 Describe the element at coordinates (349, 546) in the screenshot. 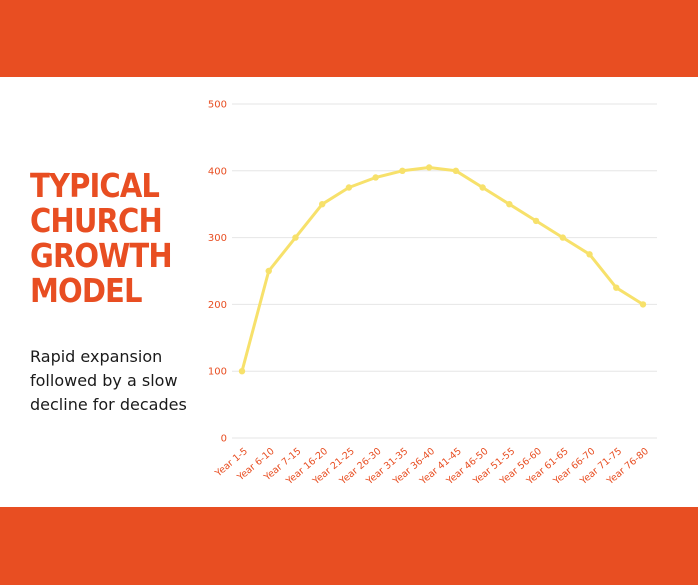

I see `bottom-banner` at that location.